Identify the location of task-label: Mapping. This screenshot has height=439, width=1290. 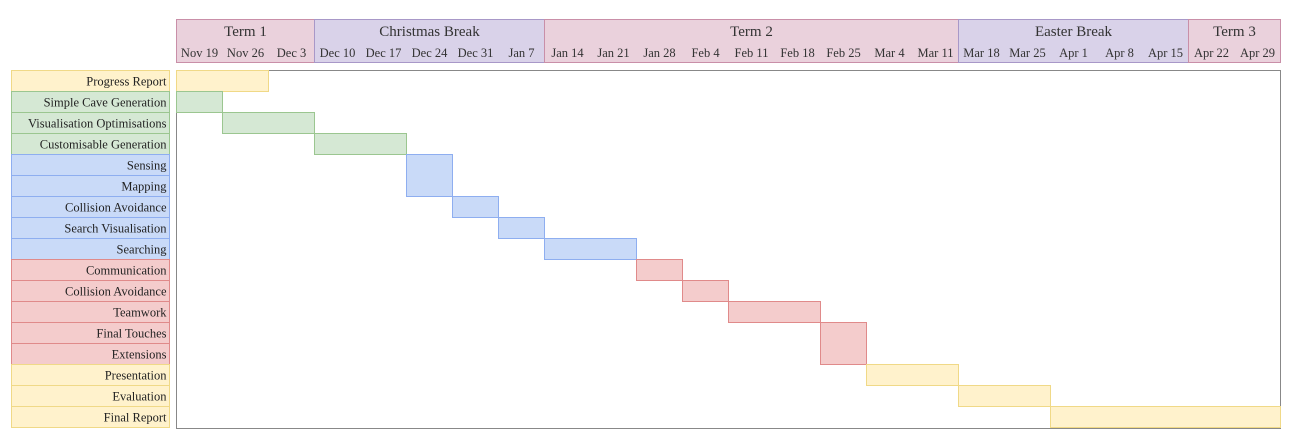
(144, 187).